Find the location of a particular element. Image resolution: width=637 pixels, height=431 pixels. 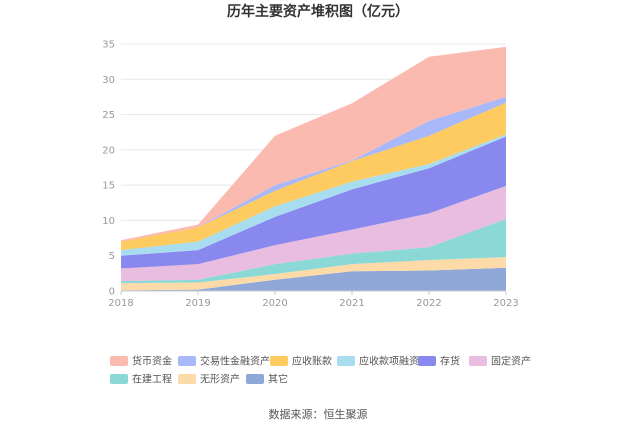

legend-label: 固定资产 is located at coordinates (511, 361).